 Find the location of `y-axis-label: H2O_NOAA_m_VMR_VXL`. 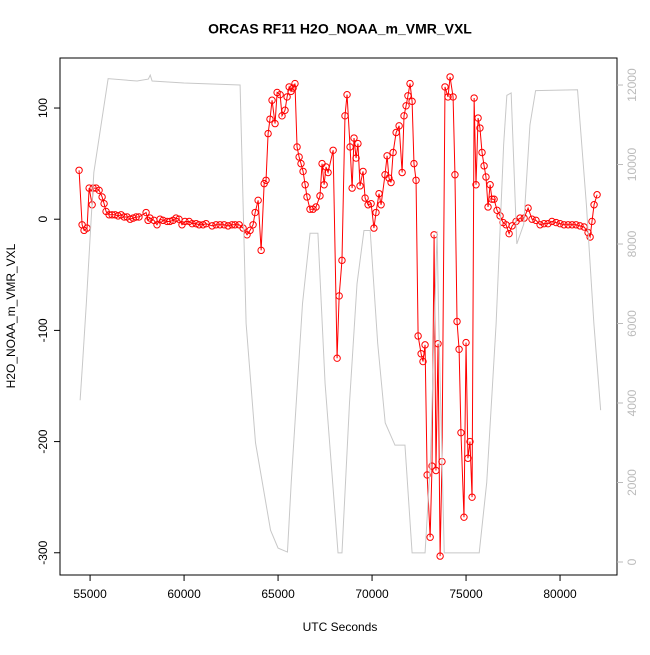

y-axis-label: H2O_NOAA_m_VMR_VXL is located at coordinates (11, 315).